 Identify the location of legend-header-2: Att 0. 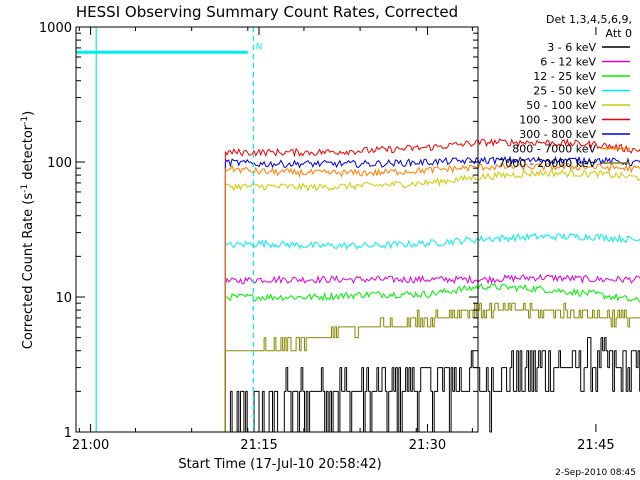
(619, 33).